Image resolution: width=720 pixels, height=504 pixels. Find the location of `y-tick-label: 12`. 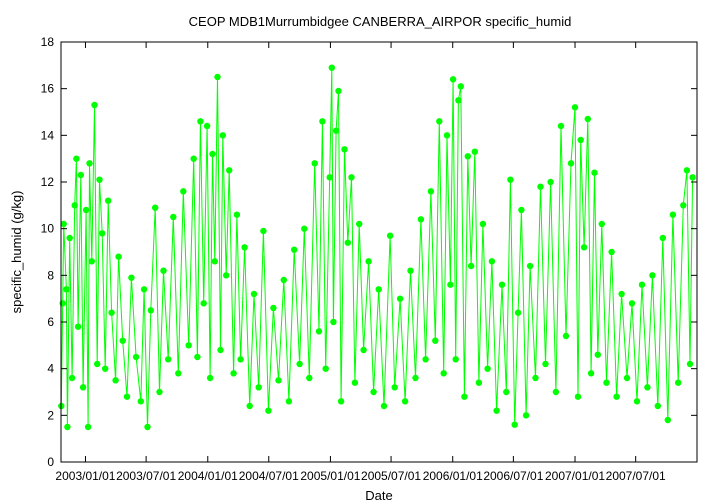

y-tick-label: 12 is located at coordinates (48, 182).